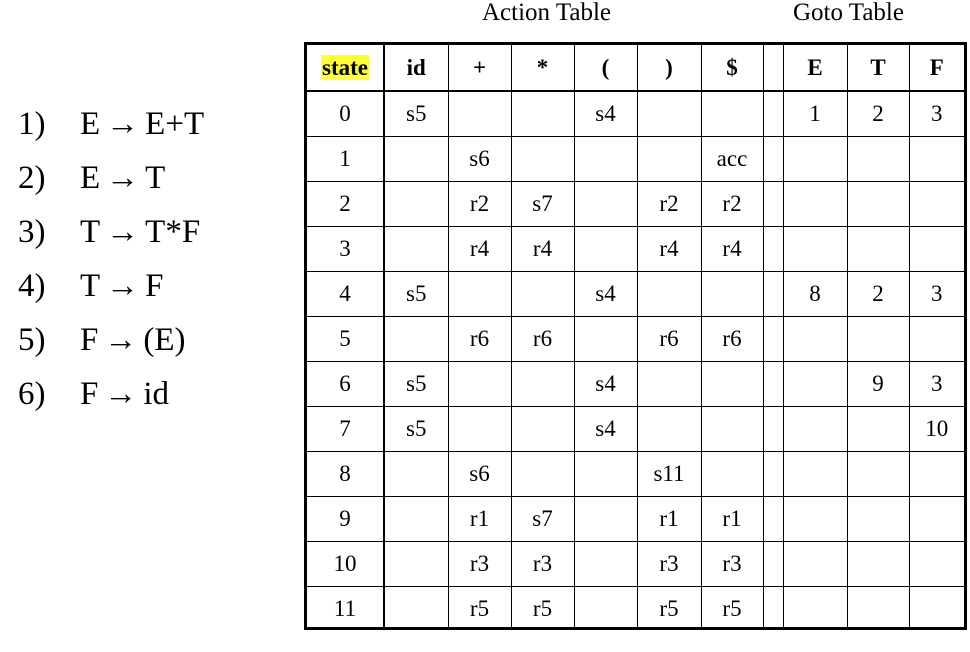 The height and width of the screenshot is (652, 970). I want to click on goto-column-header: E, so click(815, 68).